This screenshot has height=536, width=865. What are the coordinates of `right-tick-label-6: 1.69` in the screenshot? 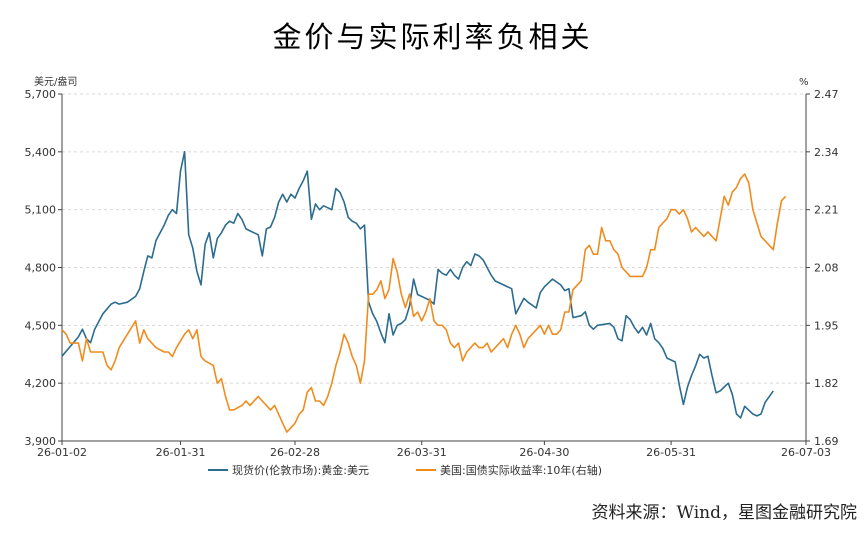 It's located at (826, 441).